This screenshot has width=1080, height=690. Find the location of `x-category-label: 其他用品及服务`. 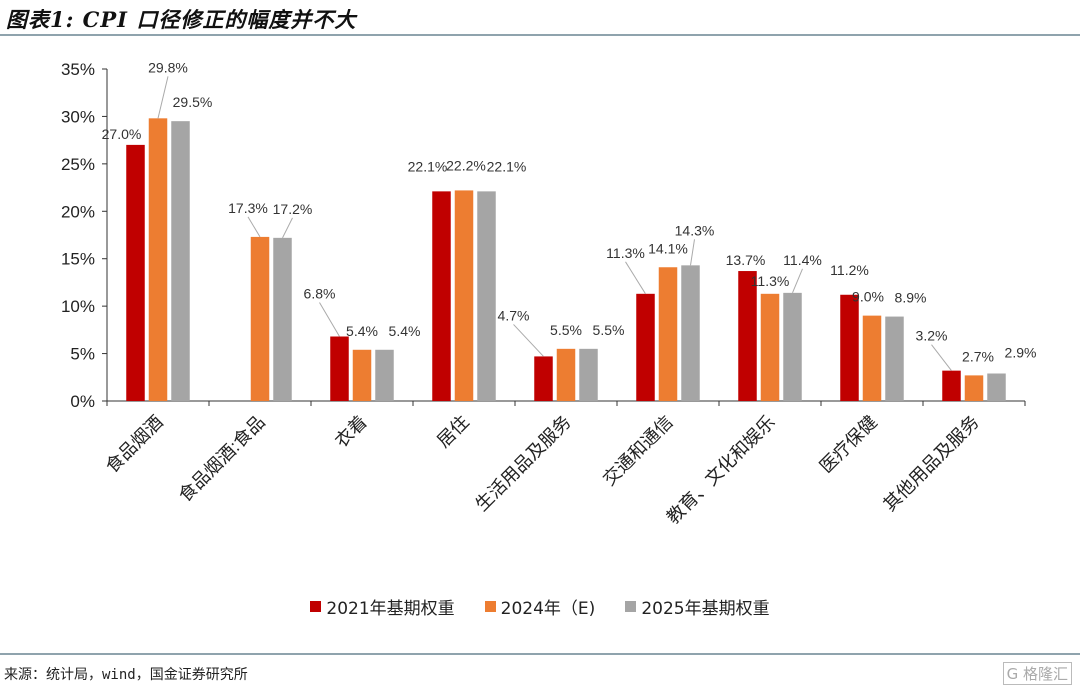

x-category-label: 其他用品及服务 is located at coordinates (931, 463).